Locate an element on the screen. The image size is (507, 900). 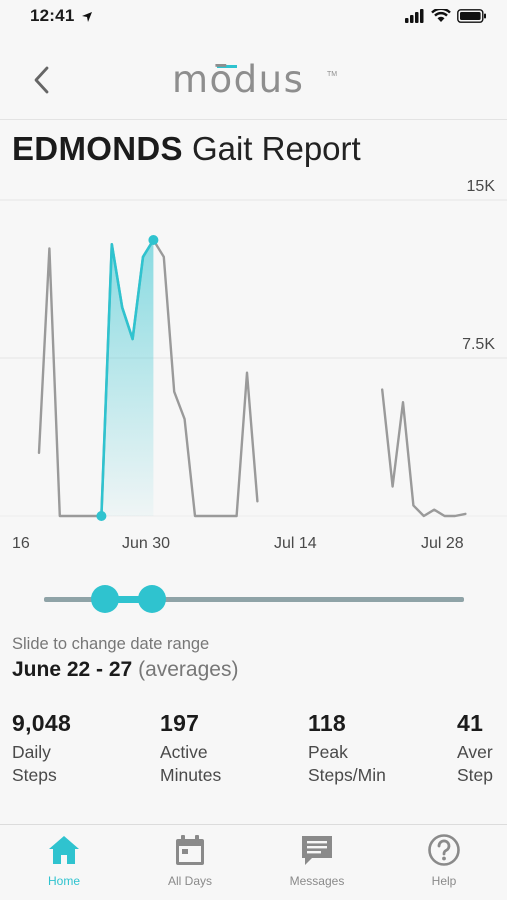
slider-start-handle is located at coordinates (104, 599).